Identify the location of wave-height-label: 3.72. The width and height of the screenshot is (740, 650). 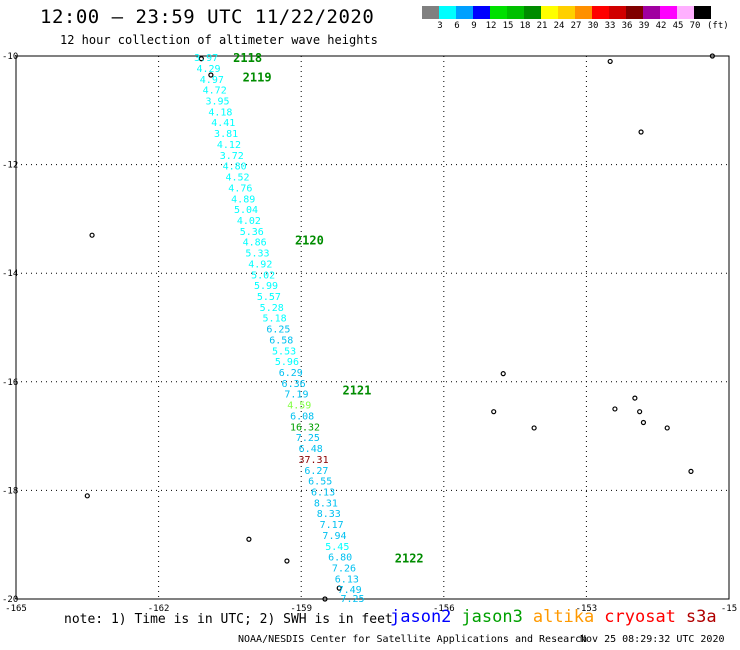
(232, 156).